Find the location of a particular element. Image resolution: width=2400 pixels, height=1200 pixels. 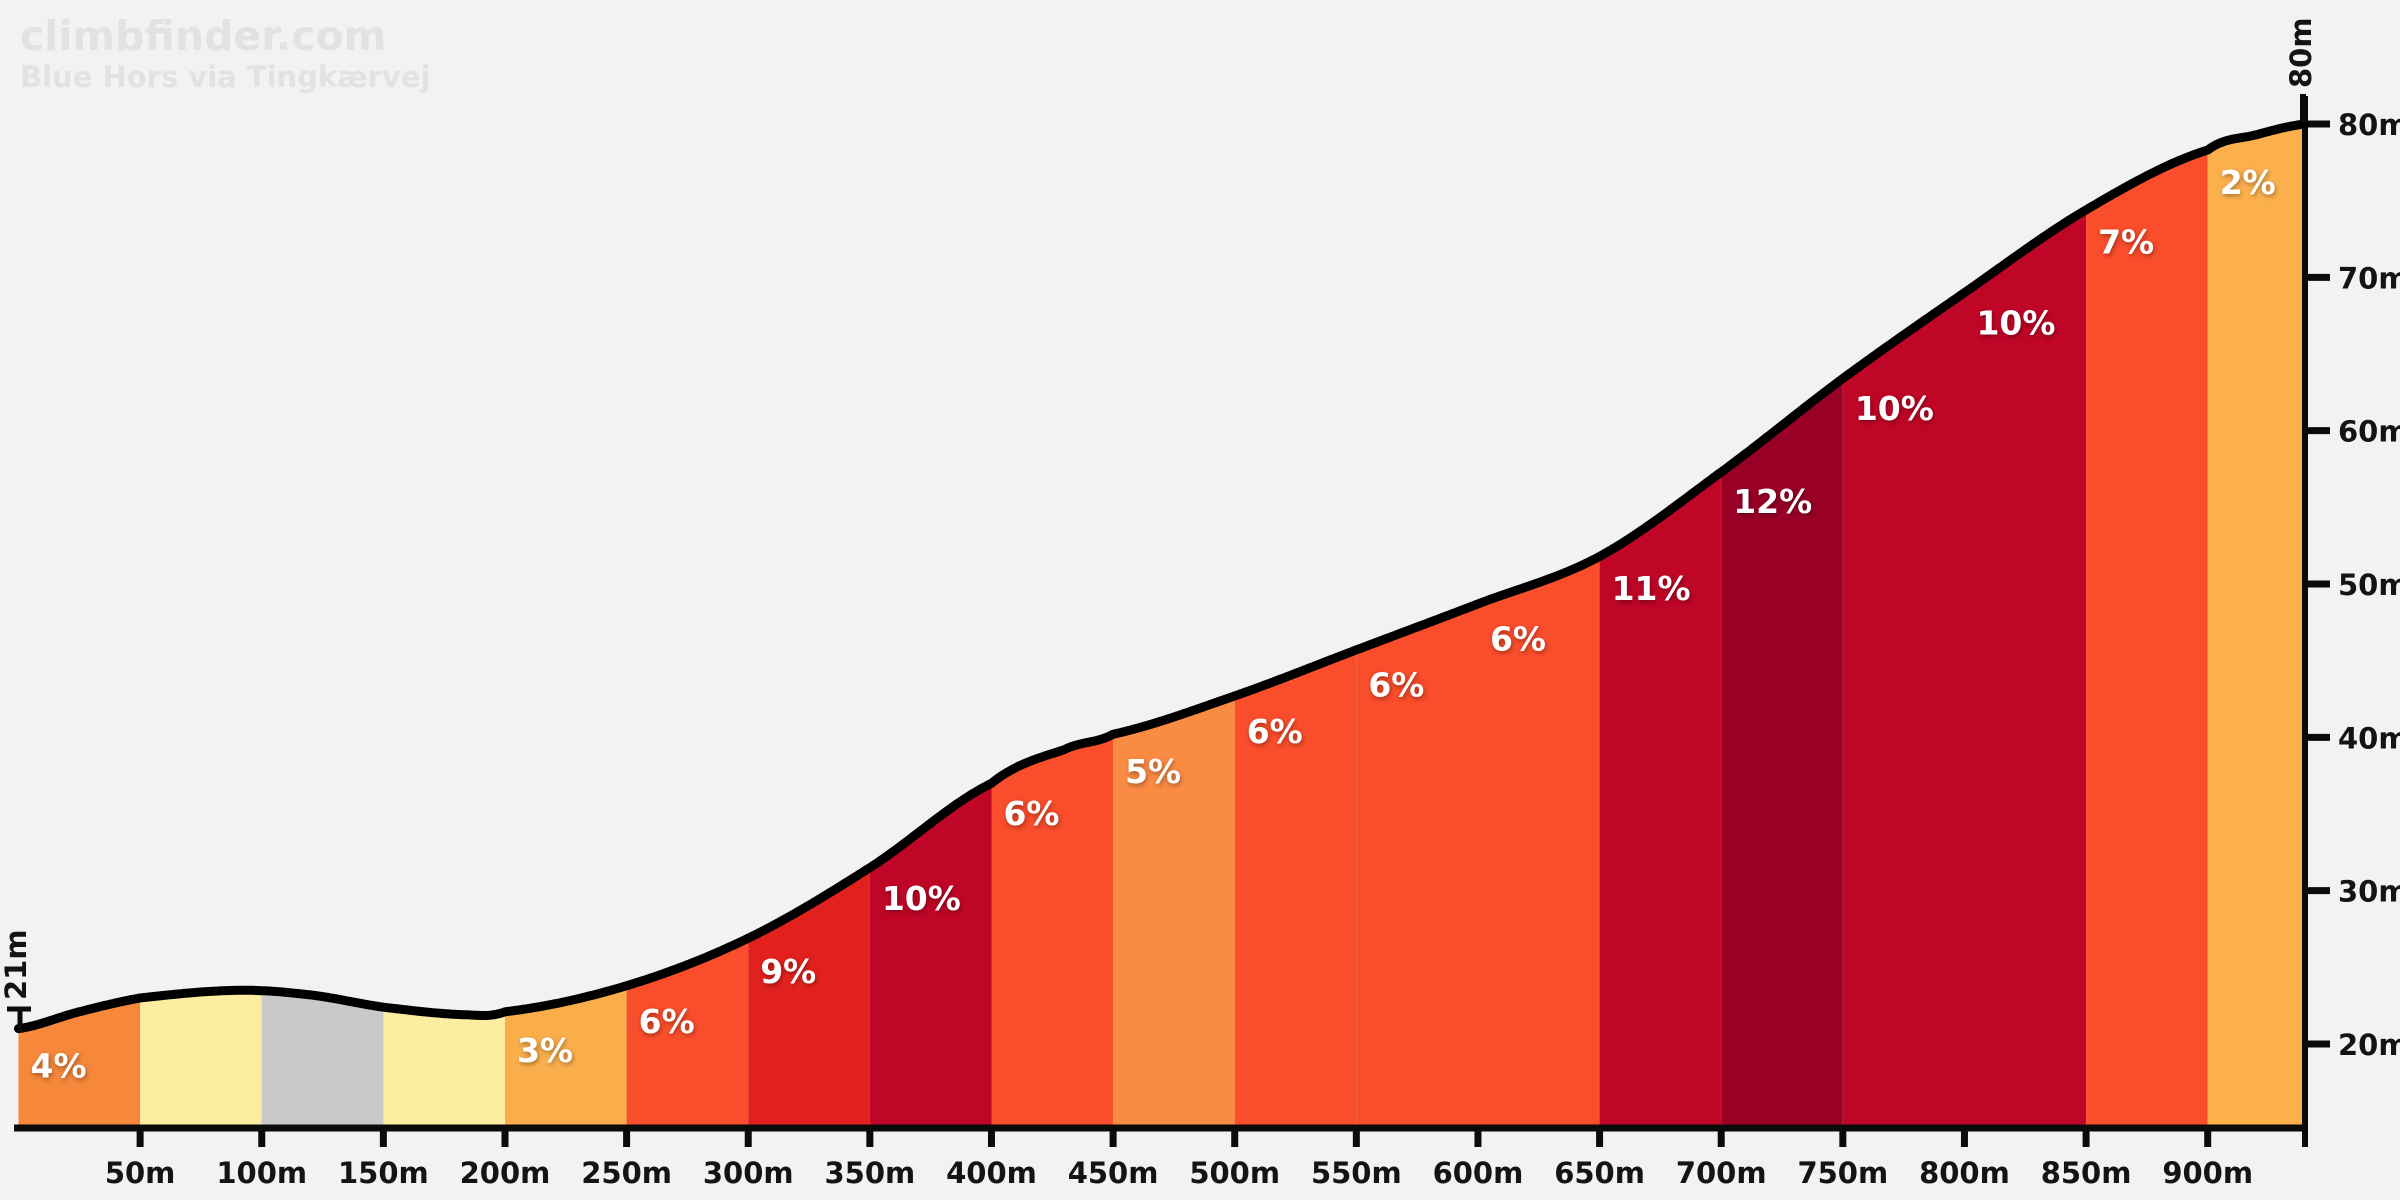

gradient-label: 3% is located at coordinates (545, 1050).